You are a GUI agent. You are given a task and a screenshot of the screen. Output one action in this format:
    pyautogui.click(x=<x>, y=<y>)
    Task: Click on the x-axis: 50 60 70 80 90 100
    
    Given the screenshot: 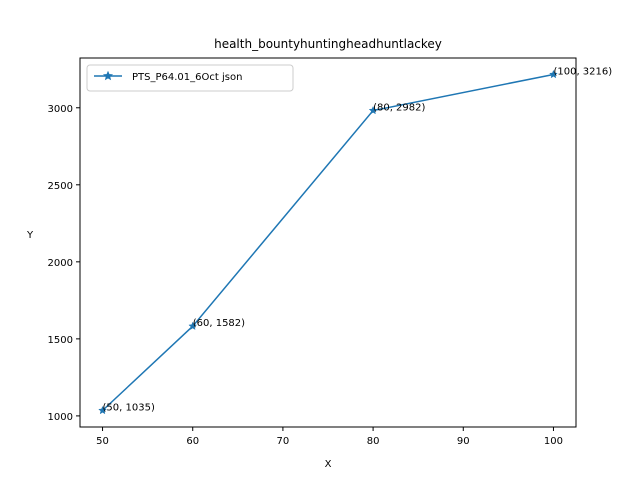 What is the action you would take?
    pyautogui.click(x=329, y=437)
    